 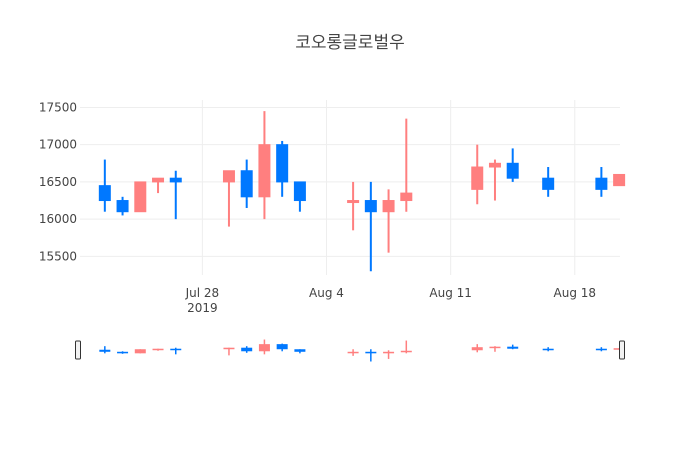 What do you see at coordinates (450, 293) in the screenshot?
I see `x-tick-label: Aug 11` at bounding box center [450, 293].